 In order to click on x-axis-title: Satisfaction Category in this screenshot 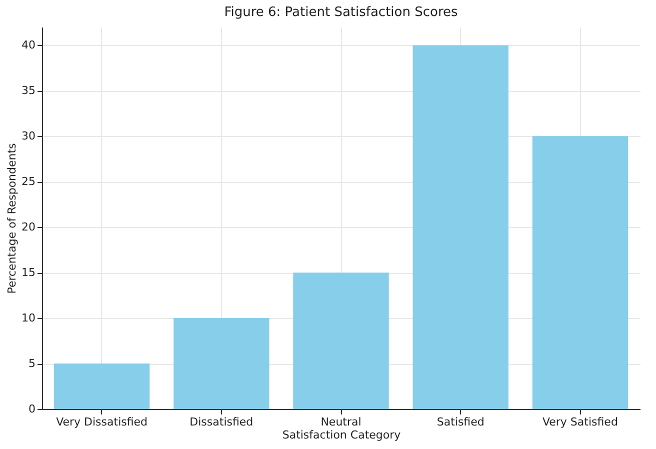, I will do `click(342, 435)`.